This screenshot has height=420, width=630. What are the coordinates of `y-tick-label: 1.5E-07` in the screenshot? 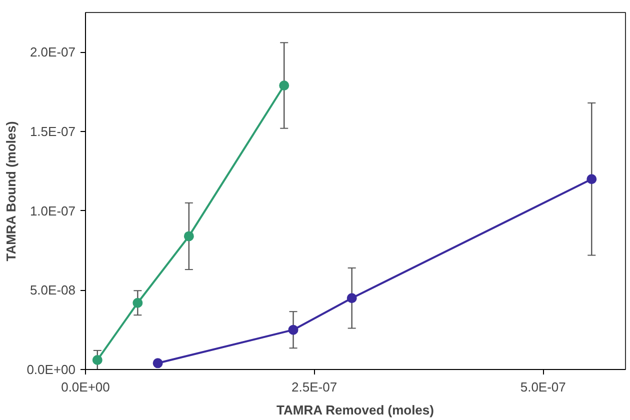 It's located at (53, 131).